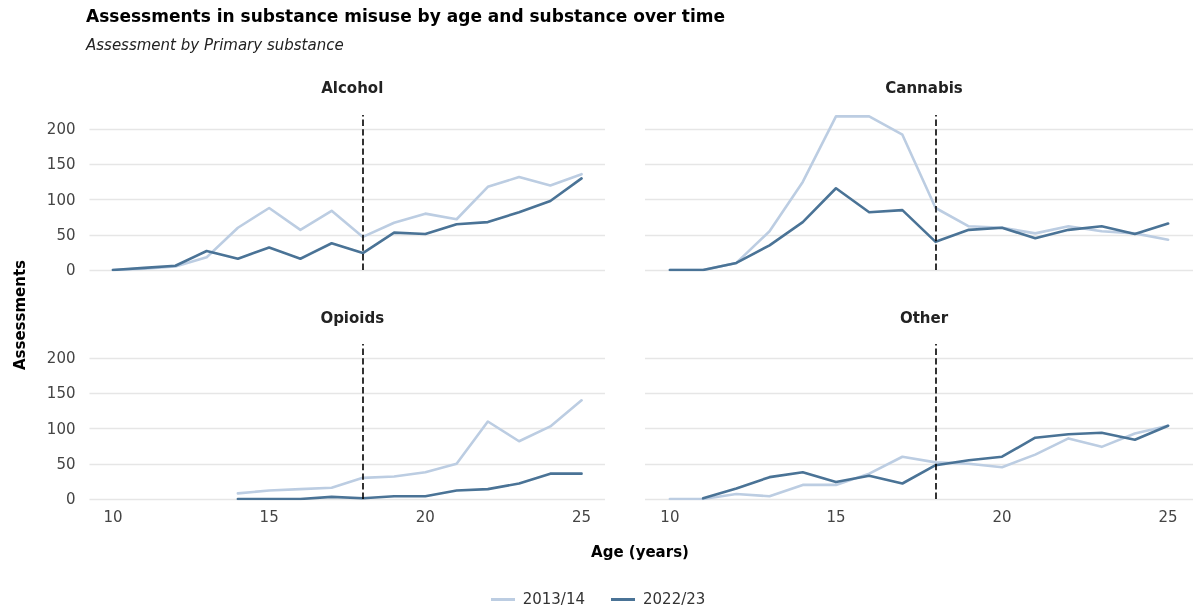 This screenshot has width=1196, height=615. Describe the element at coordinates (406, 16) in the screenshot. I see `text: Assessments in substance misuse by age and substance over time` at that location.